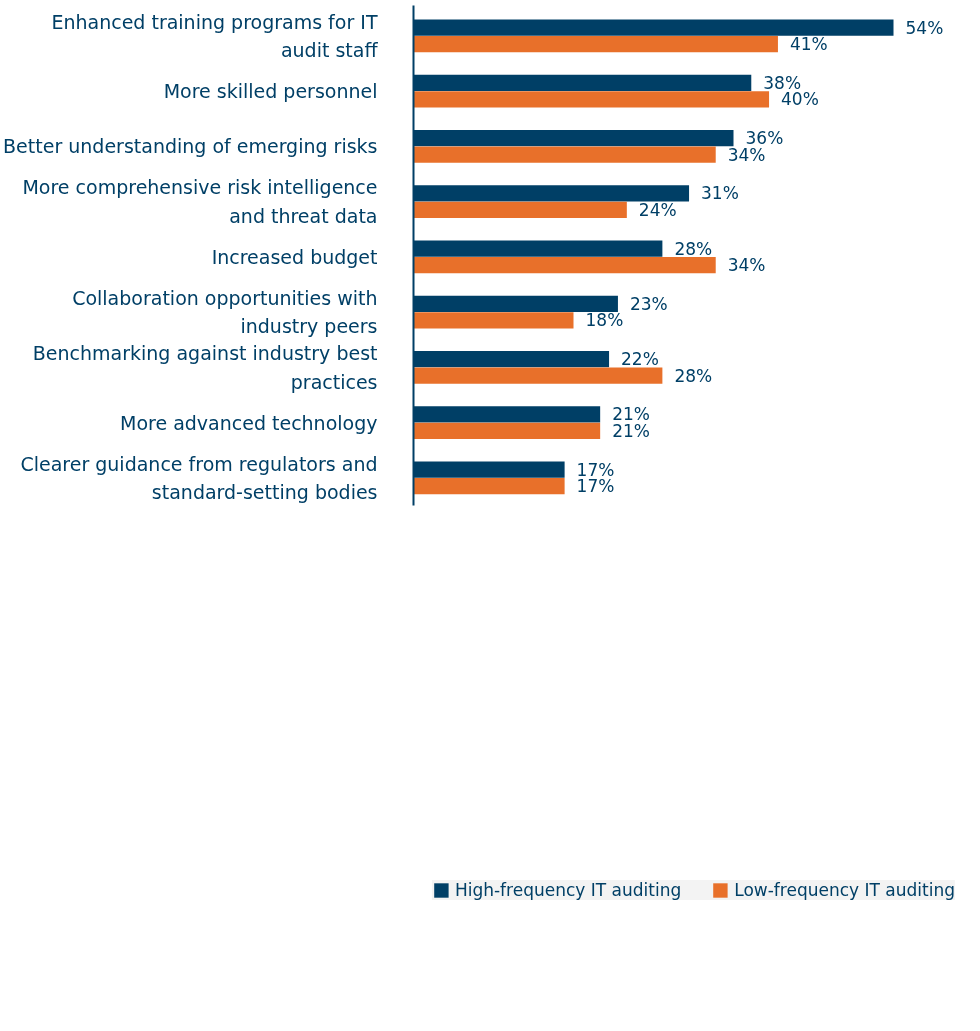 This screenshot has width=980, height=1031. I want to click on legend-label: Low-frequency IT auditing, so click(844, 890).